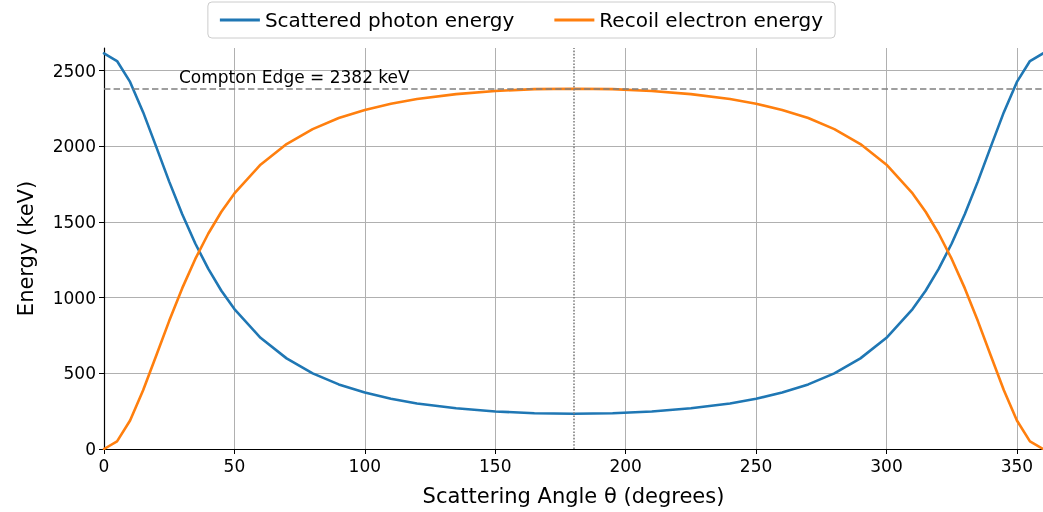 The image size is (1043, 512). What do you see at coordinates (295, 77) in the screenshot?
I see `ref-line-label: Compton Edge = 2382 keV` at bounding box center [295, 77].